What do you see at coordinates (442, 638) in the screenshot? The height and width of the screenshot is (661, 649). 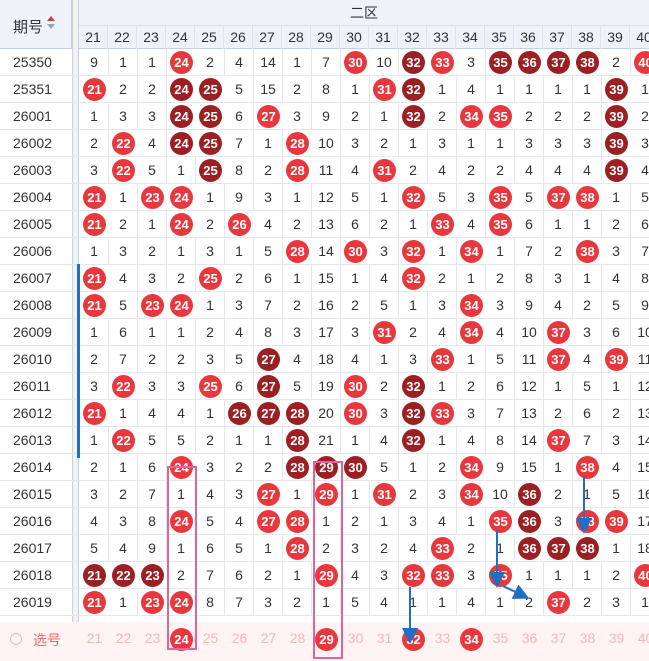 I see `selectable-number-33: 33` at bounding box center [442, 638].